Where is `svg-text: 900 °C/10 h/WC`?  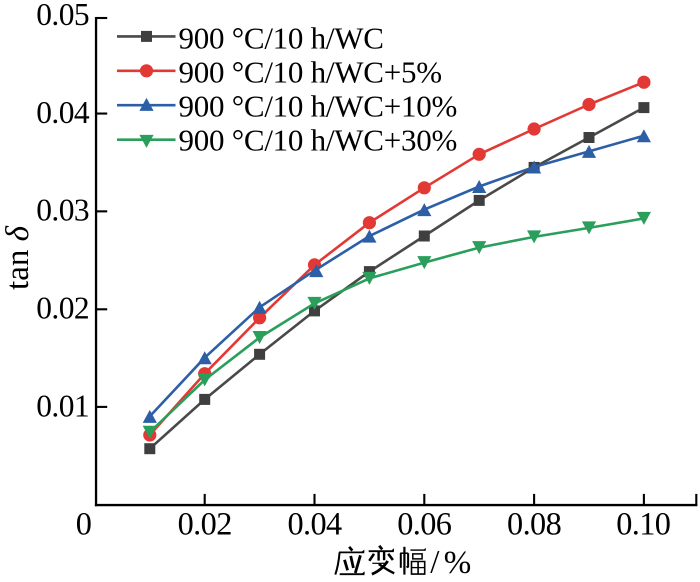 svg-text: 900 °C/10 h/WC is located at coordinates (281, 37).